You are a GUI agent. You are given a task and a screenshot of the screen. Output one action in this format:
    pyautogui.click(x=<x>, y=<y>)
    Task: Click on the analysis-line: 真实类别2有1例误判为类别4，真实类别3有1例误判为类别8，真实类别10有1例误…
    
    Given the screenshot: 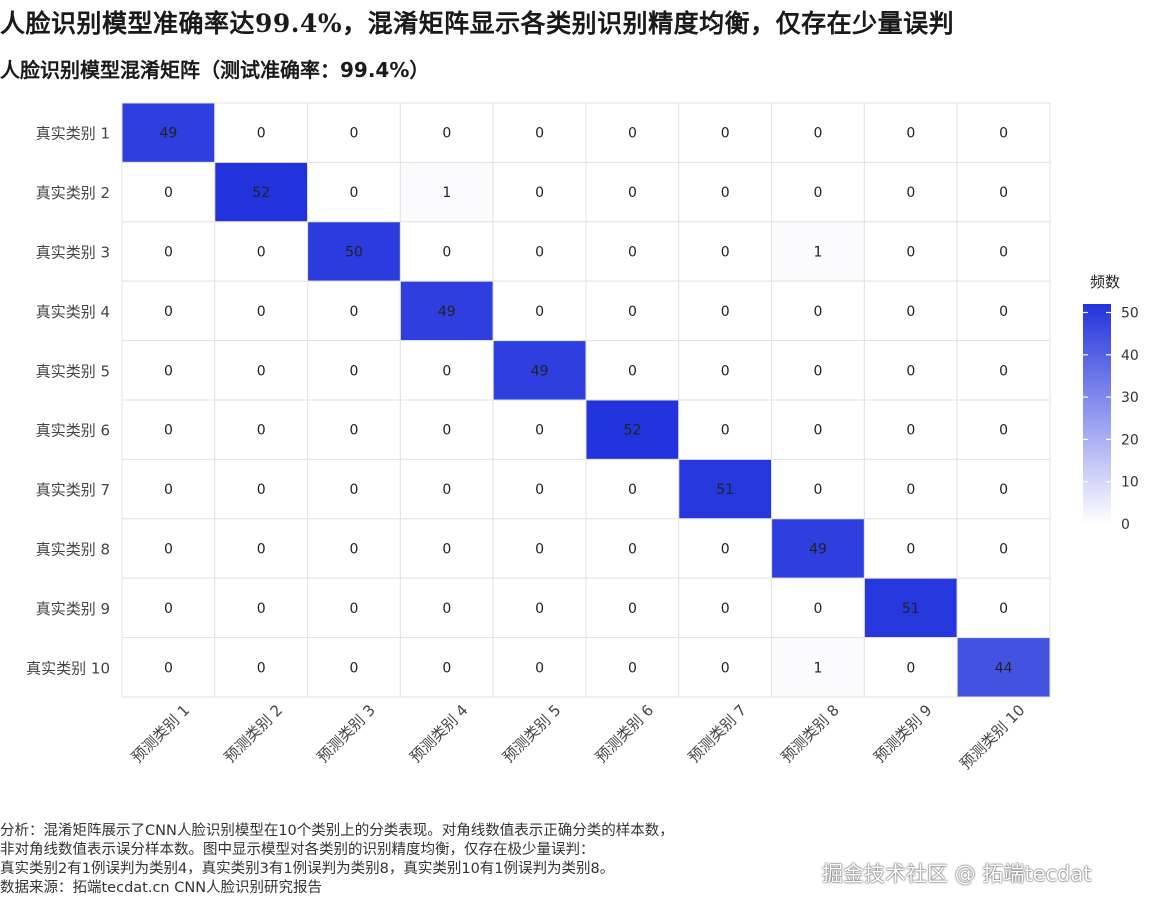 What is the action you would take?
    pyautogui.click(x=307, y=869)
    